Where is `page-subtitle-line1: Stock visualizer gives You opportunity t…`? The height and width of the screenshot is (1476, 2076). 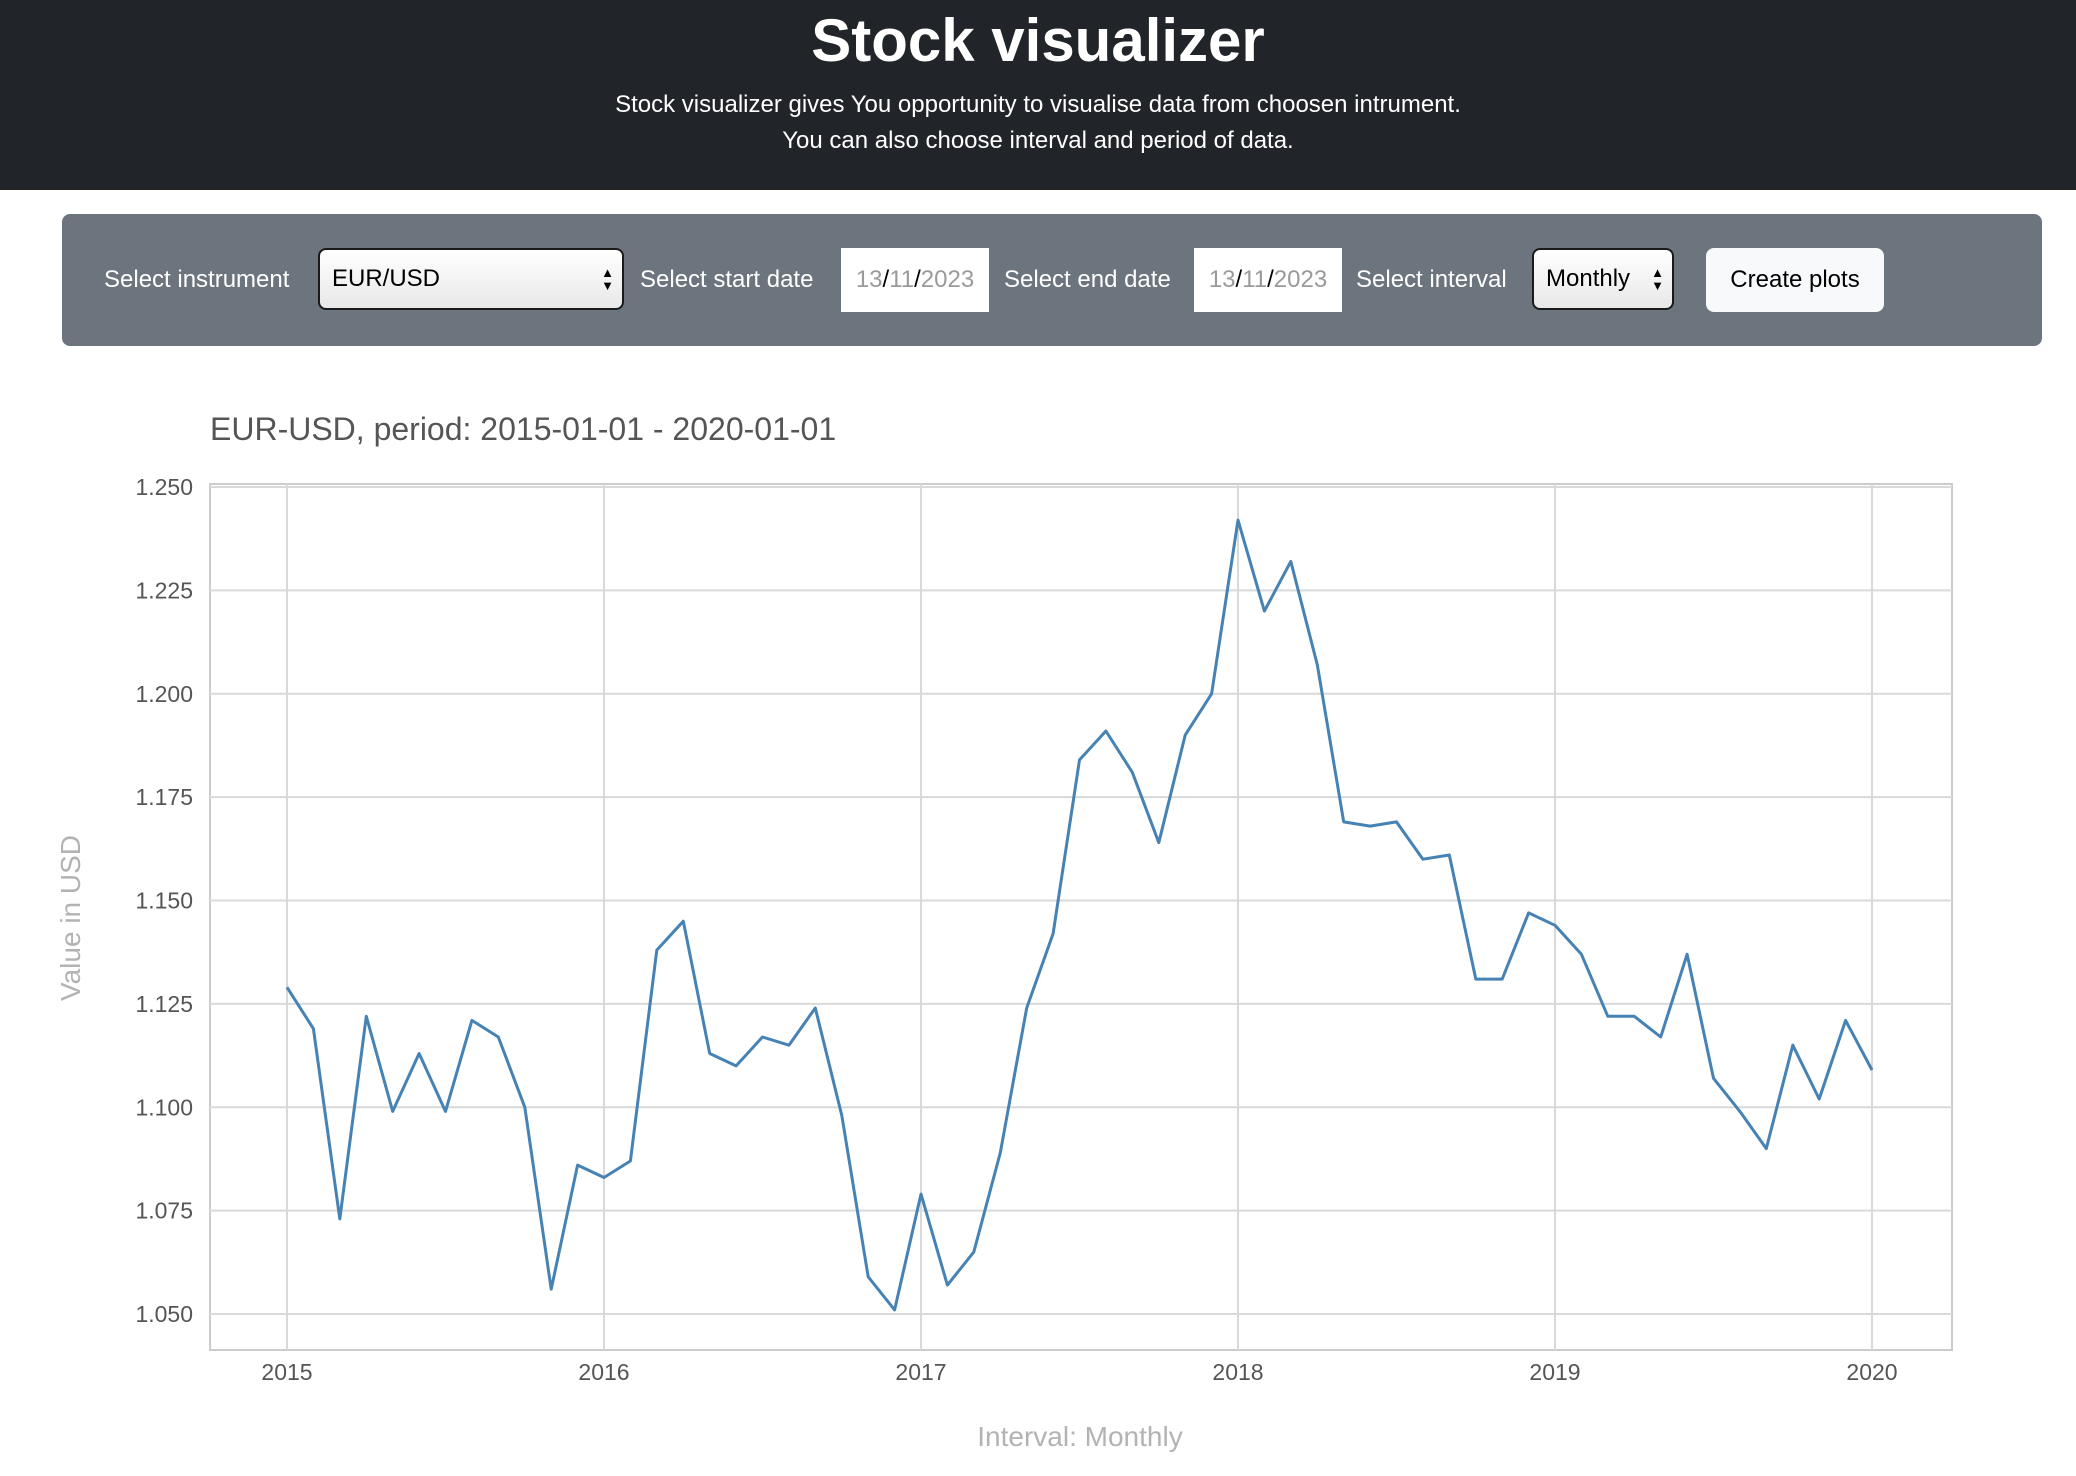
page-subtitle-line1: Stock visualizer gives You opportunity t… is located at coordinates (1038, 104).